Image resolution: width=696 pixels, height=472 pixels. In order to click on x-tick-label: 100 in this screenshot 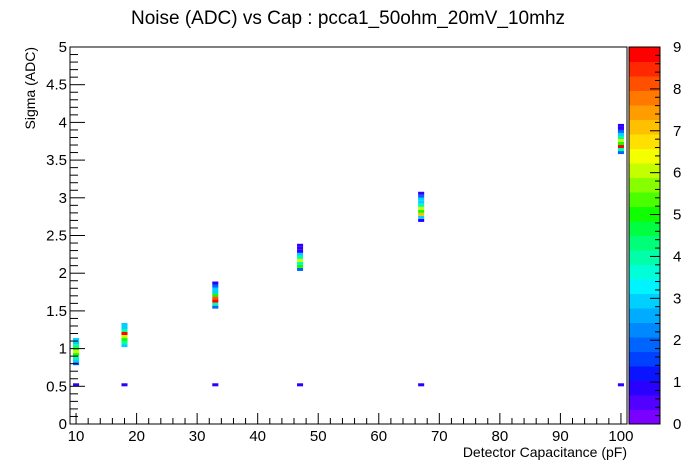, I will do `click(620, 436)`.